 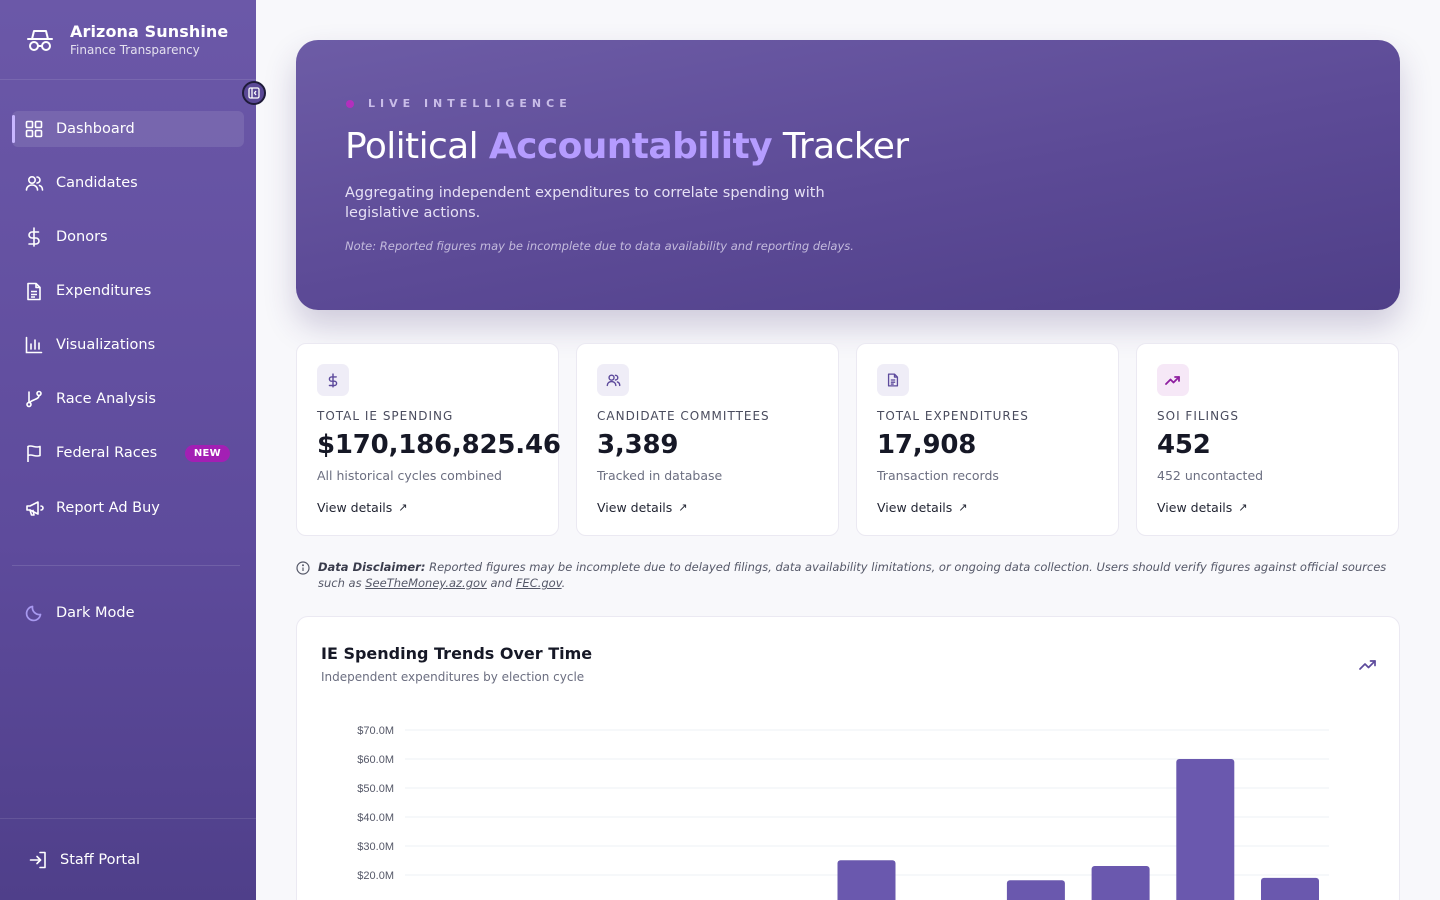 I want to click on stat-subtext: All historical cycles combined, so click(x=409, y=475).